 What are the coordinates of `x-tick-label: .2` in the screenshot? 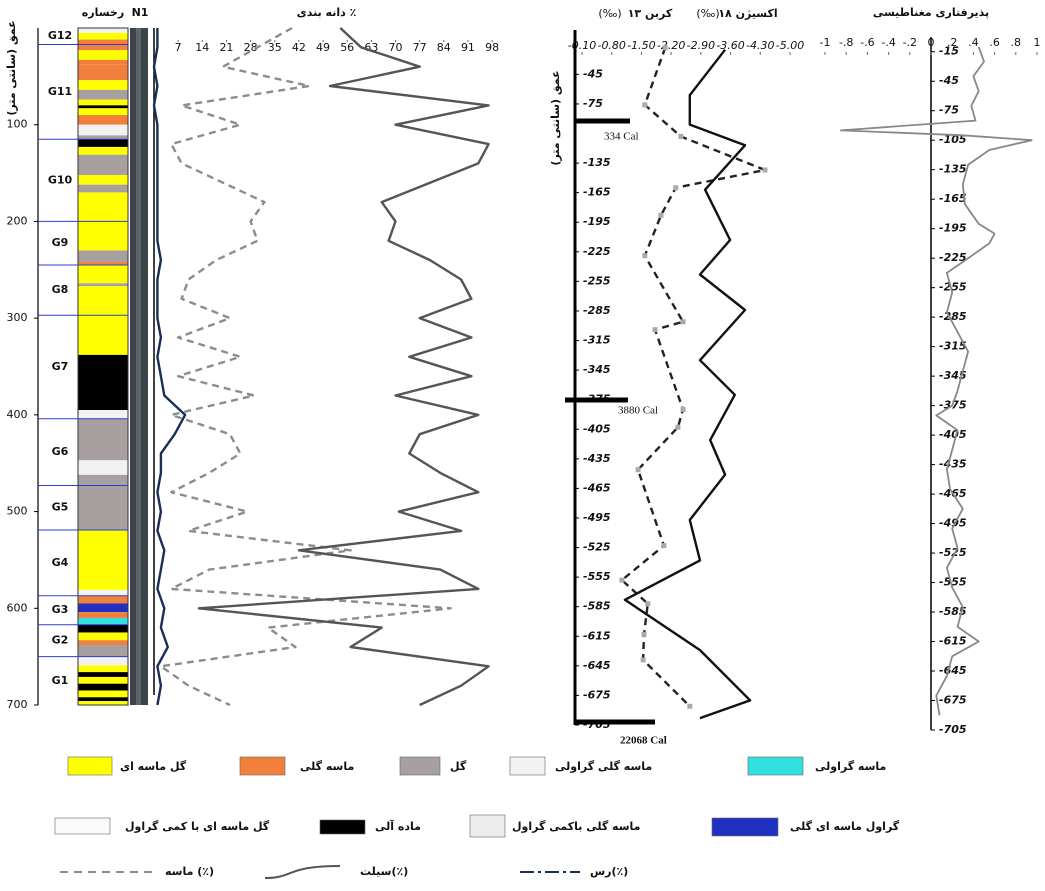 It's located at (952, 42).